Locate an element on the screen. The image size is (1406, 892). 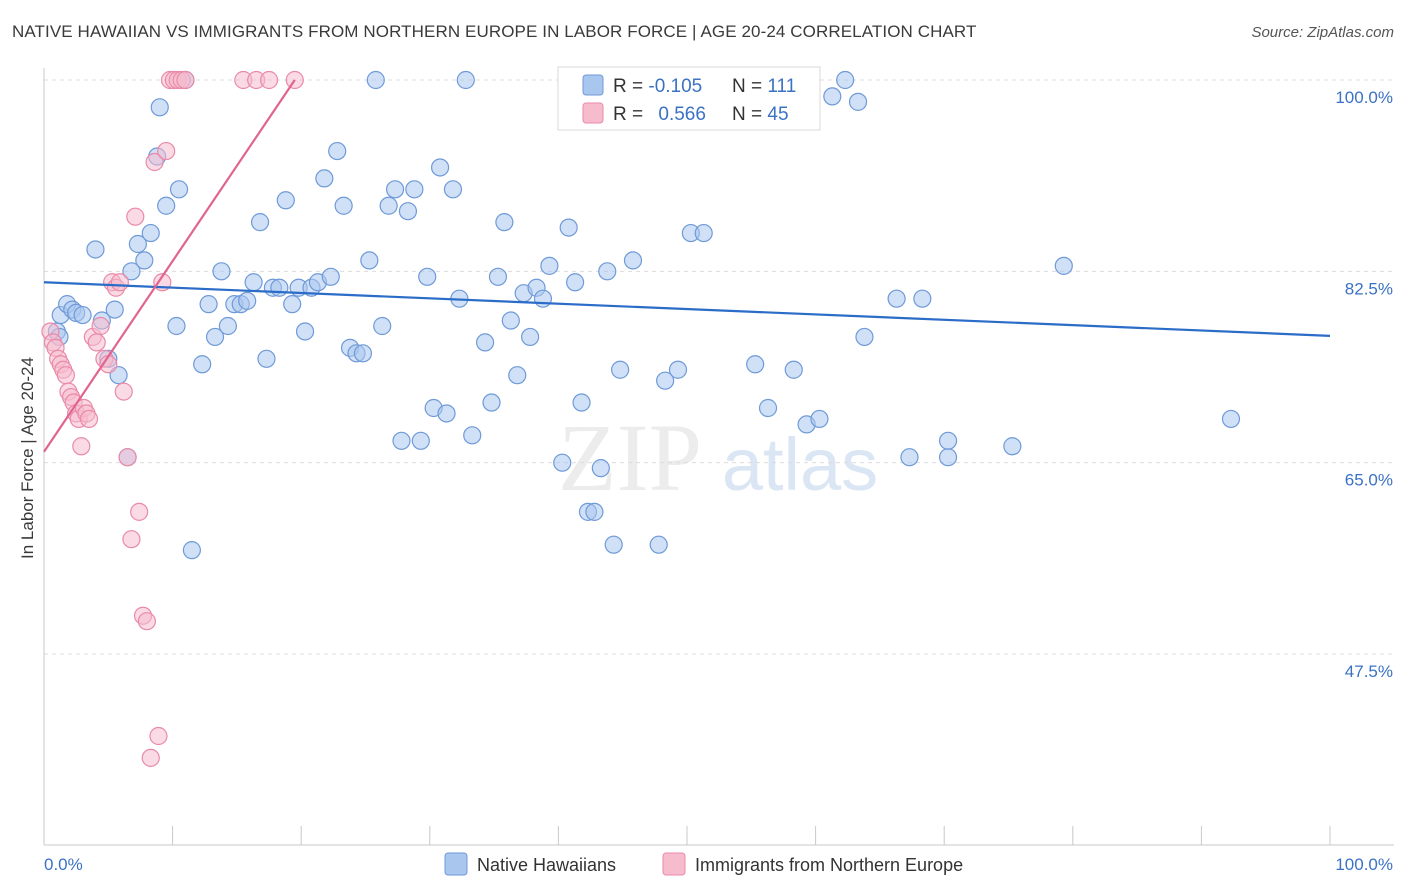
stats-blue-r-label: R = is located at coordinates (630, 86).